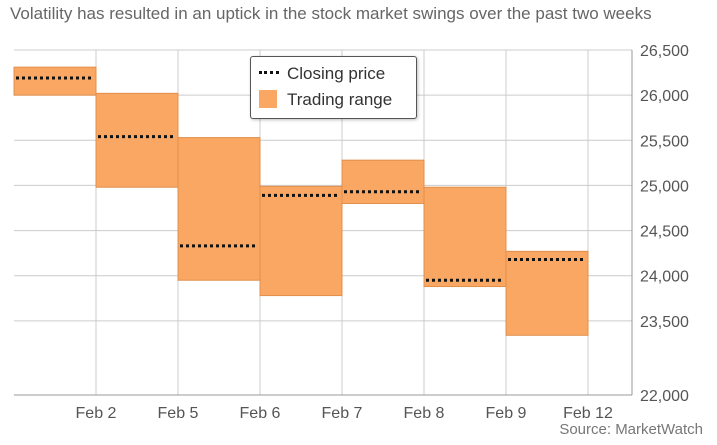  What do you see at coordinates (96, 413) in the screenshot?
I see `x-tick-label: Feb 2` at bounding box center [96, 413].